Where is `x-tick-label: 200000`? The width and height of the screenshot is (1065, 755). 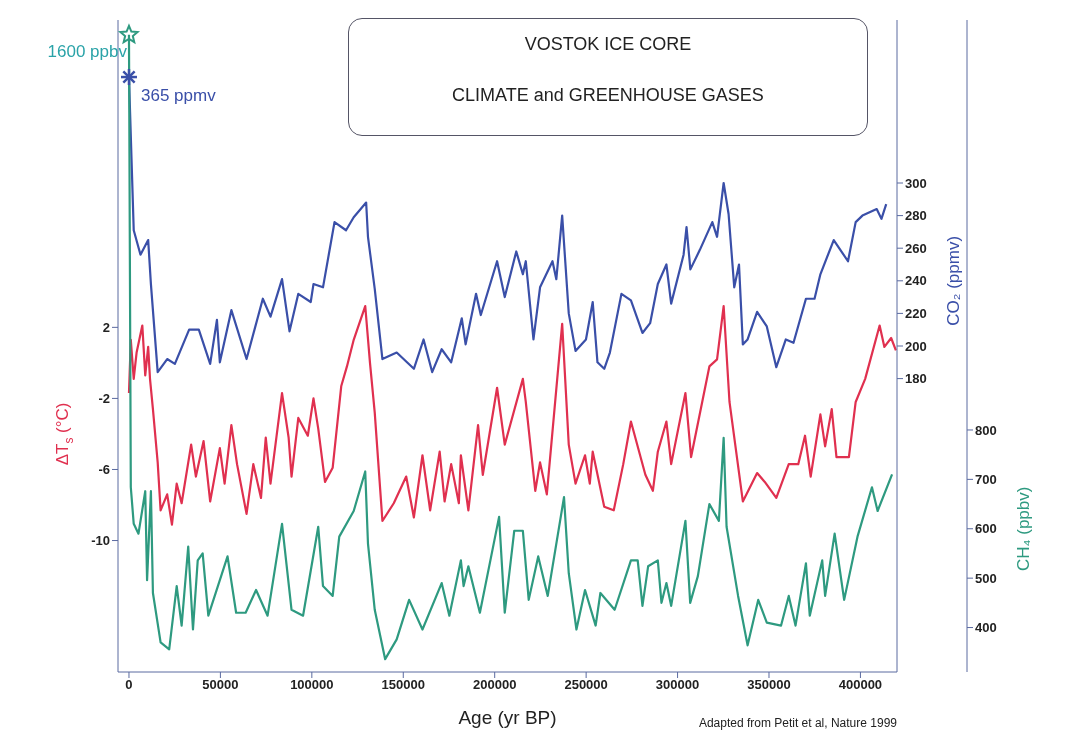 x-tick-label: 200000 is located at coordinates (495, 685).